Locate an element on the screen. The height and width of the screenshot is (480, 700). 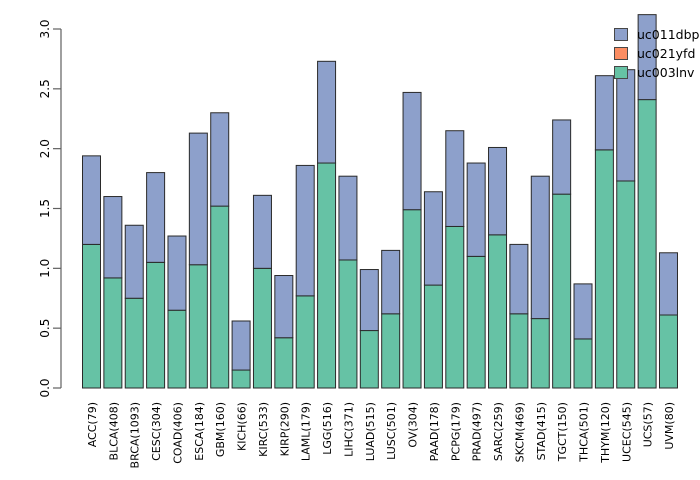
bar-segment-uc011dbp-LUAD(515) is located at coordinates (369, 300).